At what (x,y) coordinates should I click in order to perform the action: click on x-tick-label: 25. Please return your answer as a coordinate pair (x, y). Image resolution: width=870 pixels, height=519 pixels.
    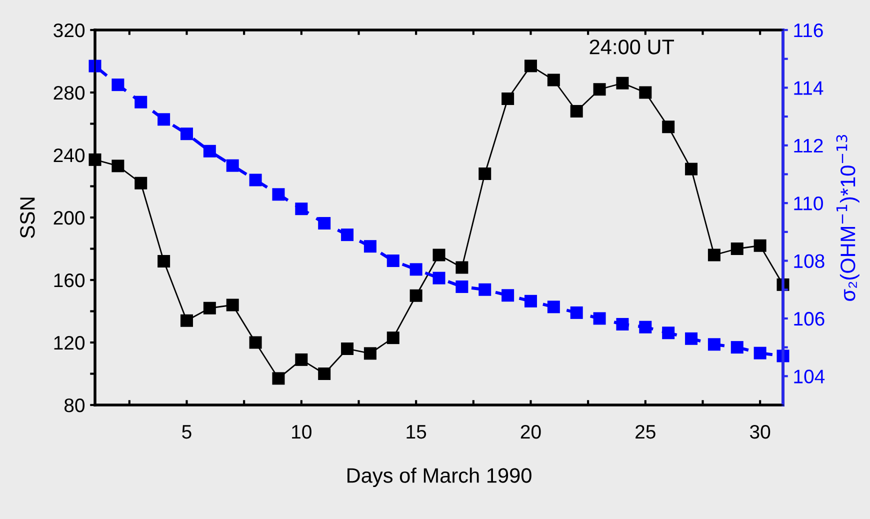
    Looking at the image, I should click on (646, 431).